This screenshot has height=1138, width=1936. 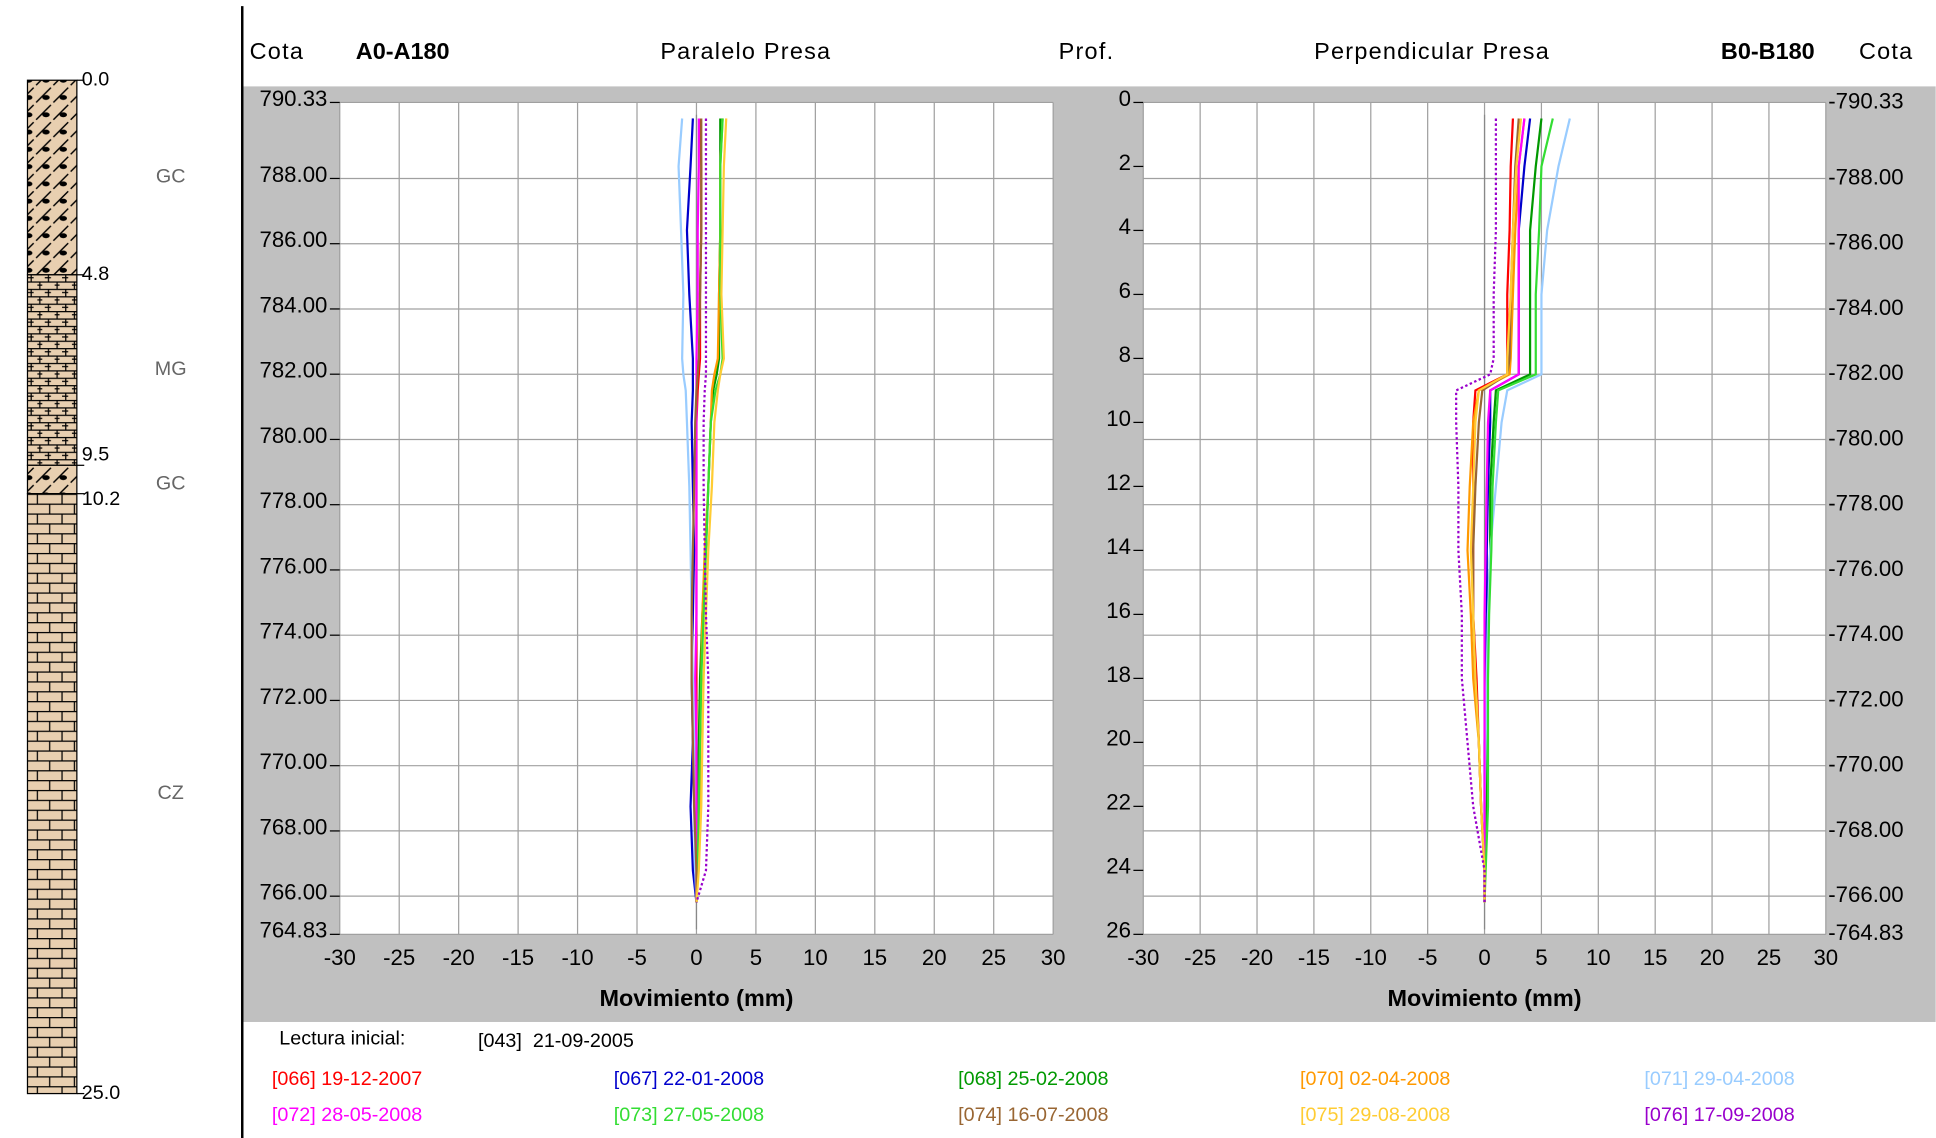 I want to click on header-label: Perpendicular Presa, so click(x=1432, y=51).